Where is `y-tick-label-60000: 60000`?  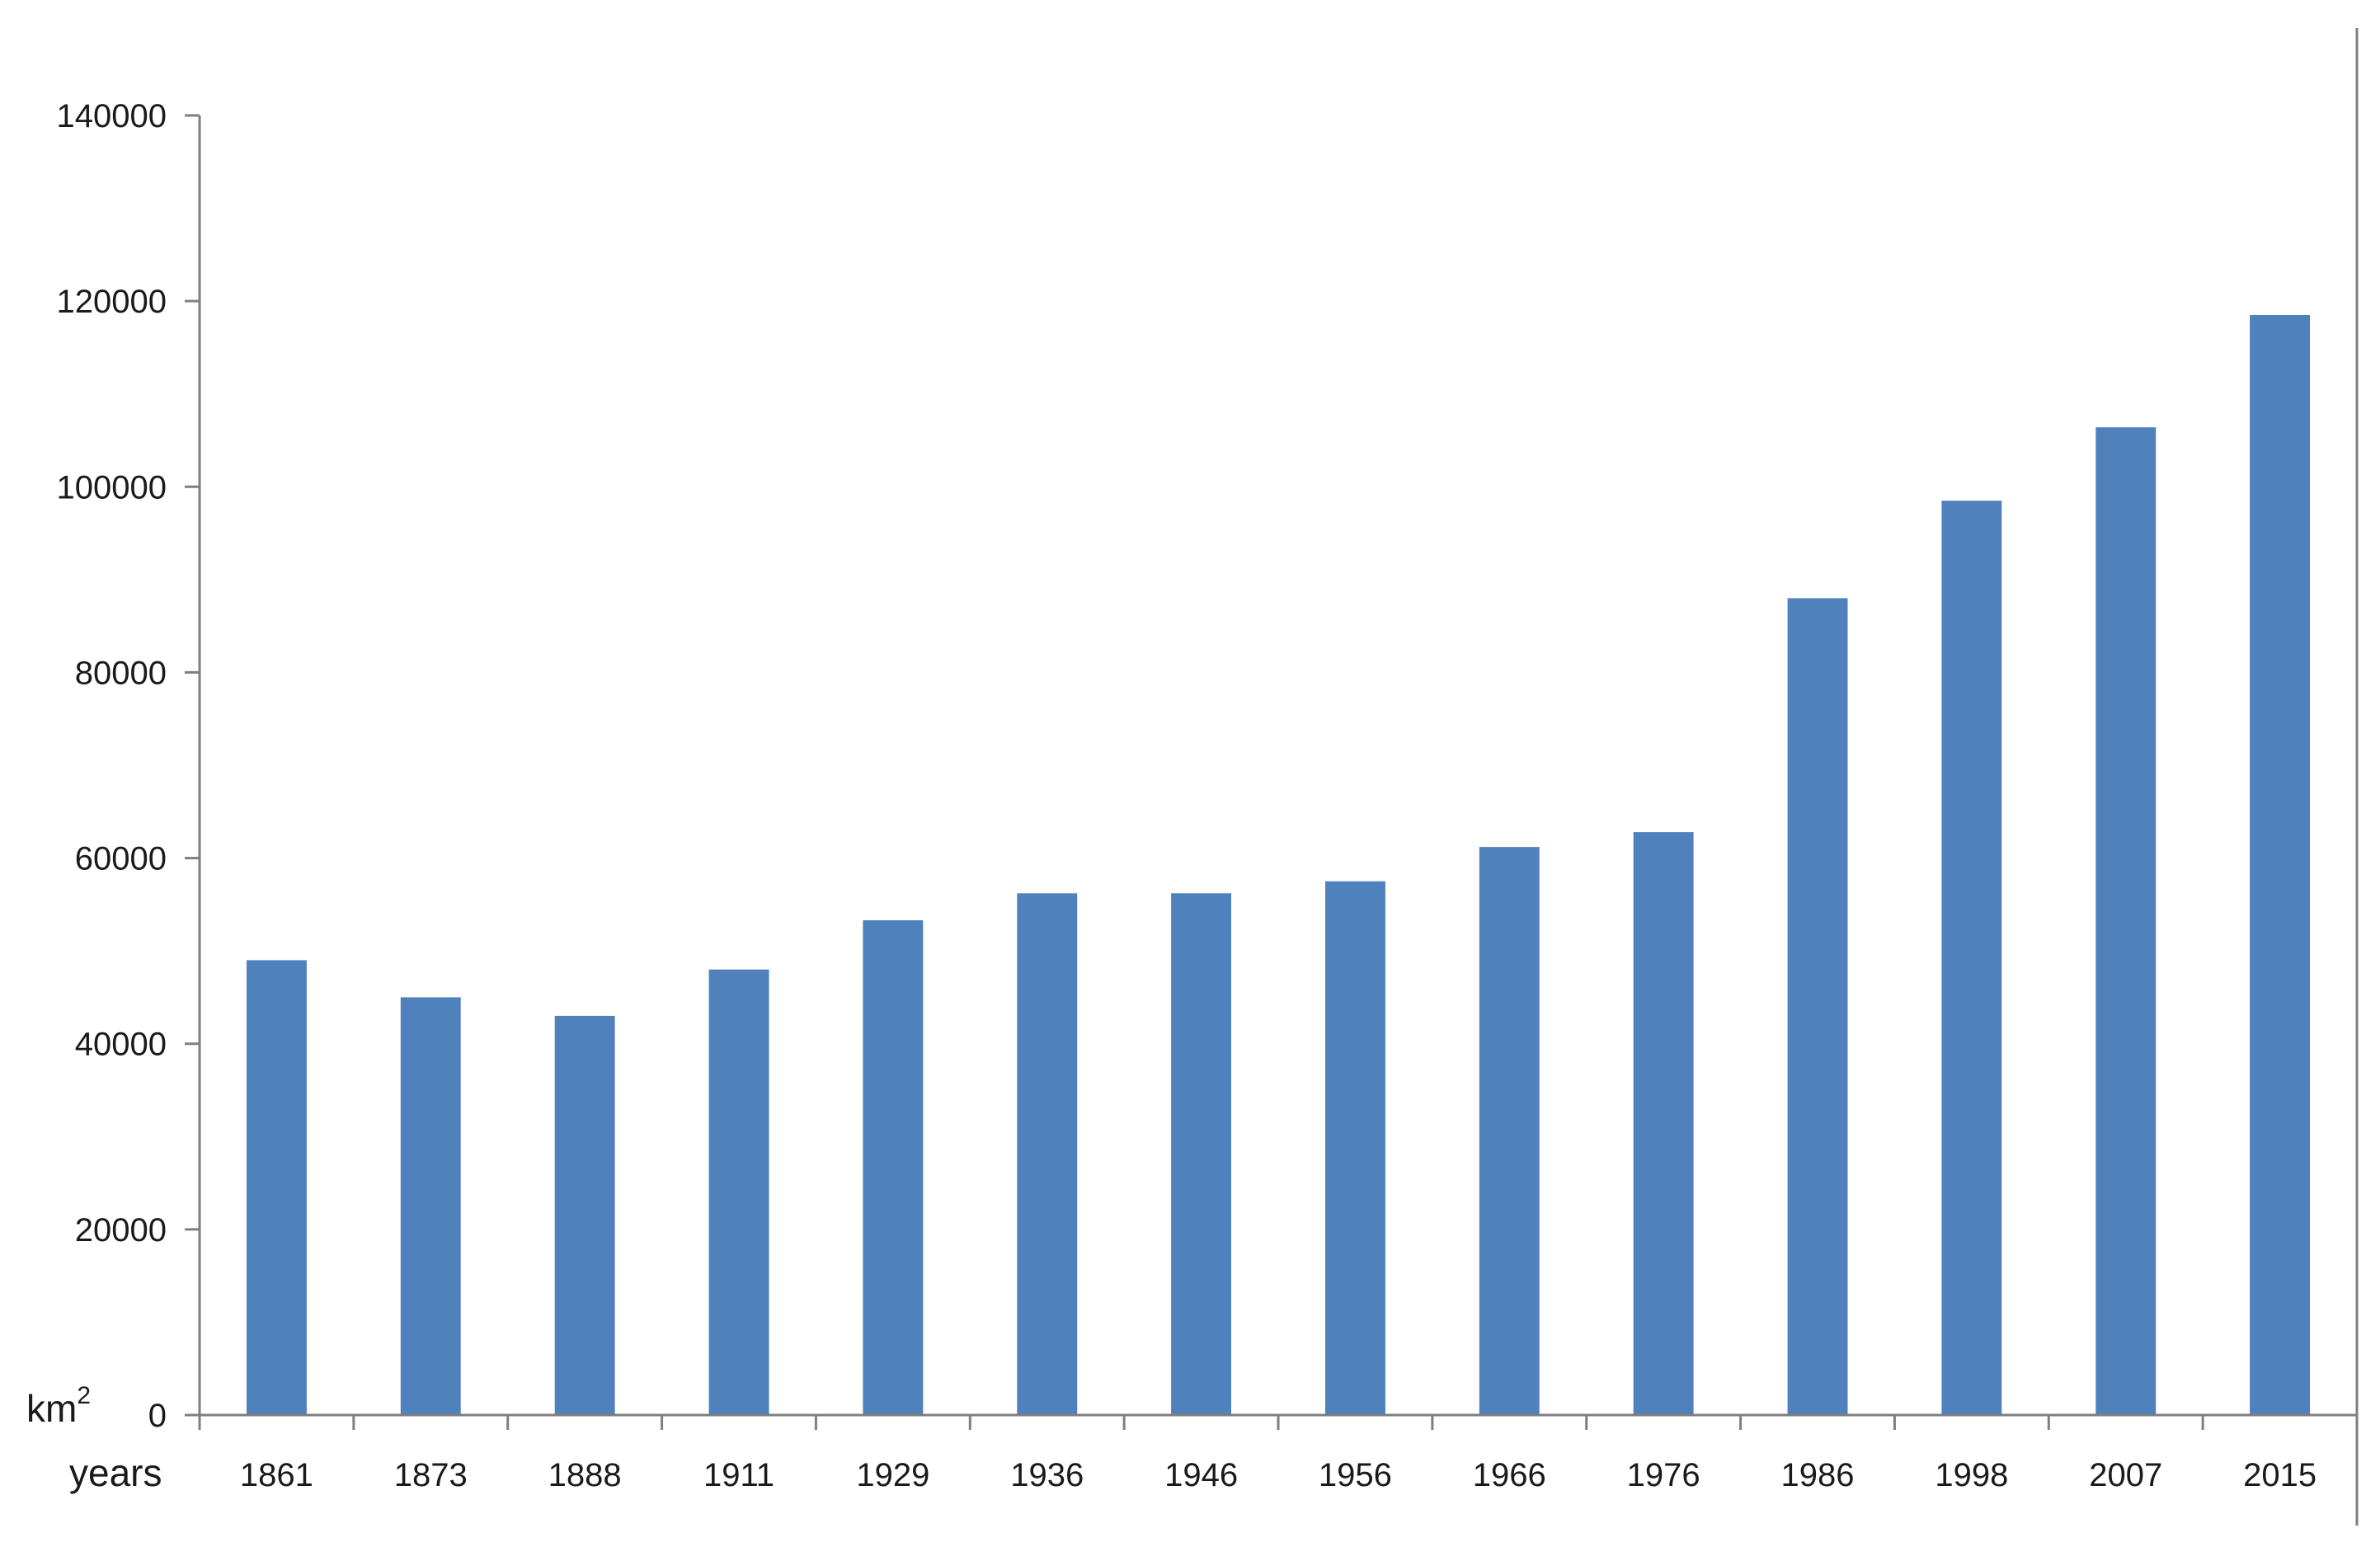 y-tick-label-60000: 60000 is located at coordinates (121, 859).